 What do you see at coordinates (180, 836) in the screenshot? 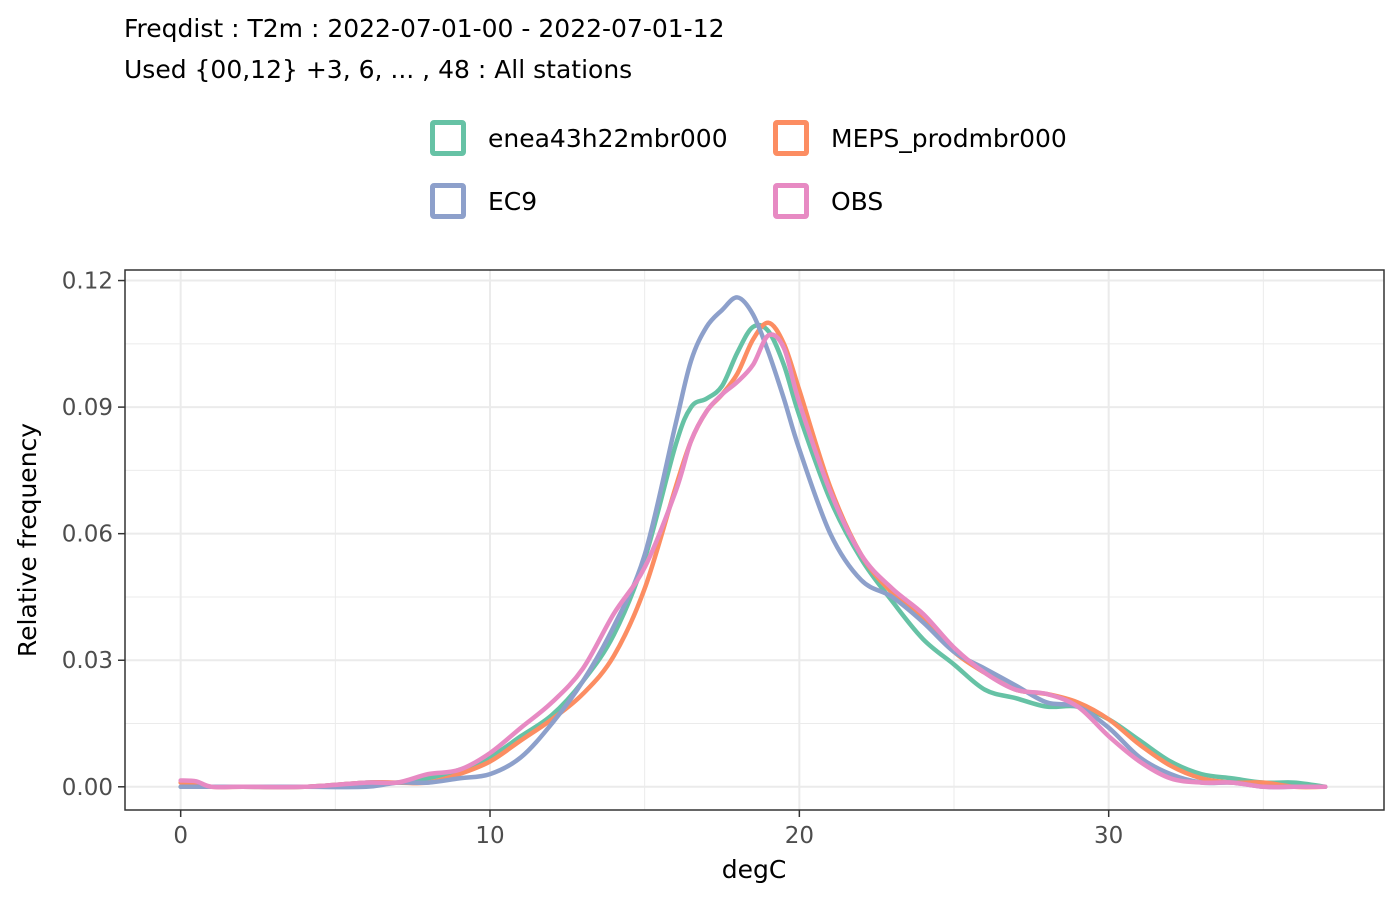
I see `x-tick-label: 0` at bounding box center [180, 836].